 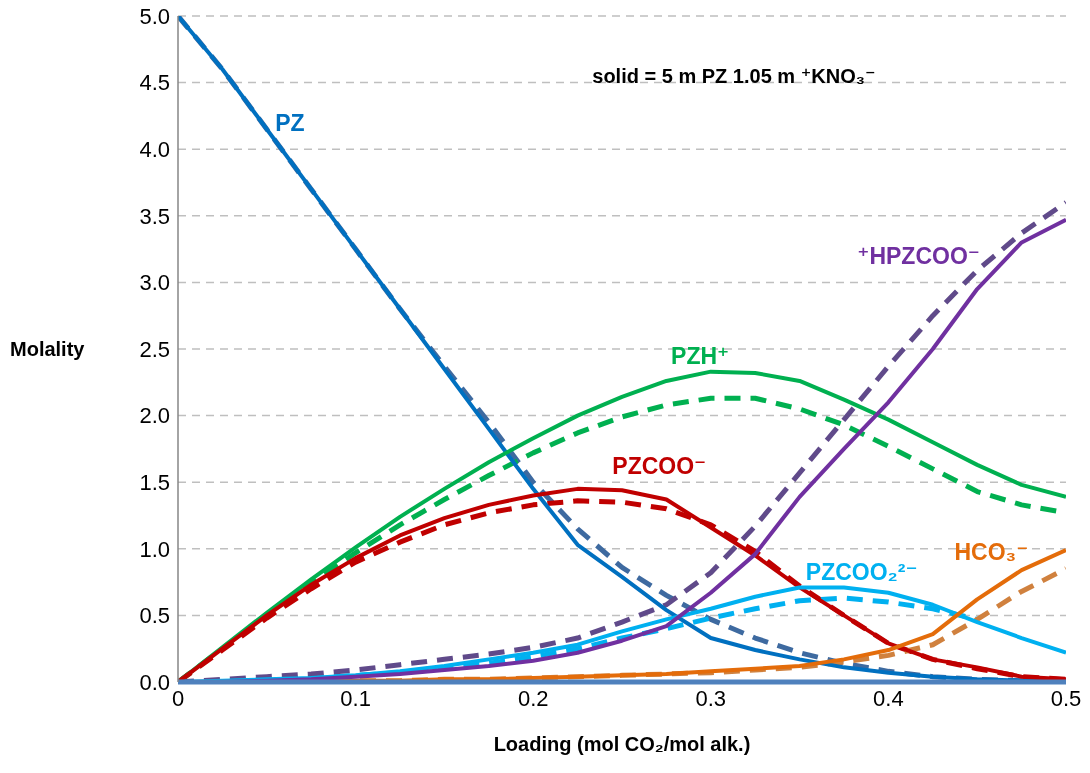 I want to click on y-tick-label: 0.5, so click(x=154, y=616).